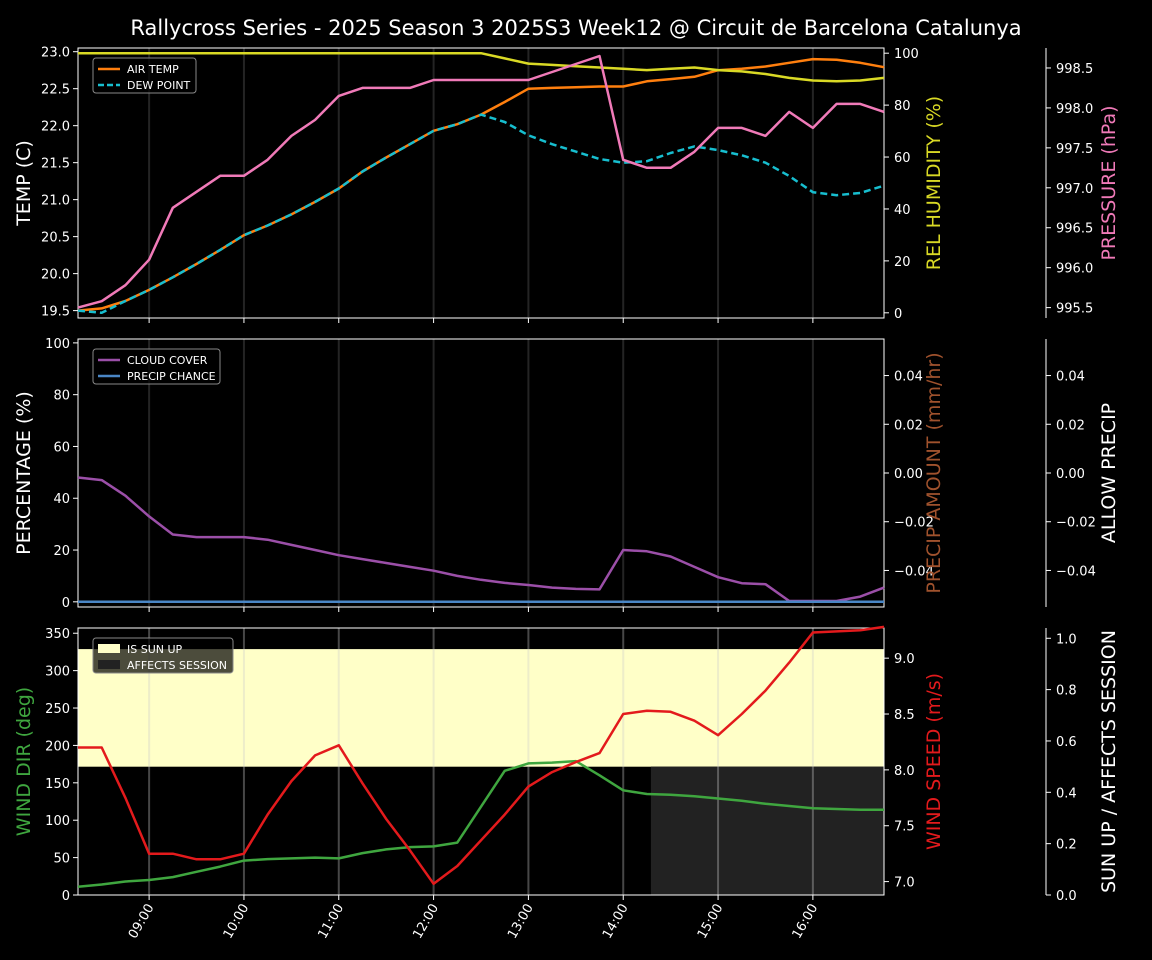 This screenshot has height=960, width=1152. Describe the element at coordinates (767, 830) in the screenshot. I see `affects-session-region` at that location.